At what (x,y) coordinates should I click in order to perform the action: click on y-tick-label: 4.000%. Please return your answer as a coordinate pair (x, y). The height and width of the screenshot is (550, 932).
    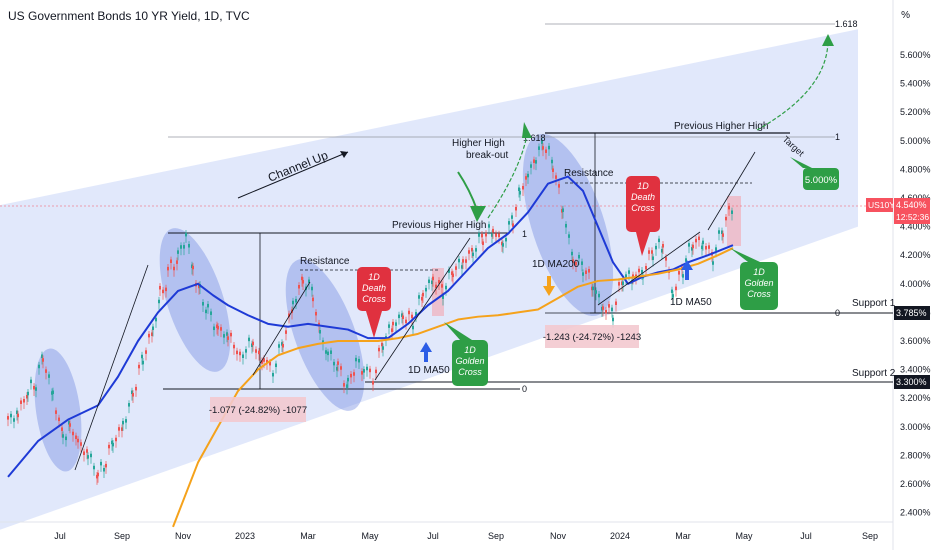
    Looking at the image, I should click on (915, 284).